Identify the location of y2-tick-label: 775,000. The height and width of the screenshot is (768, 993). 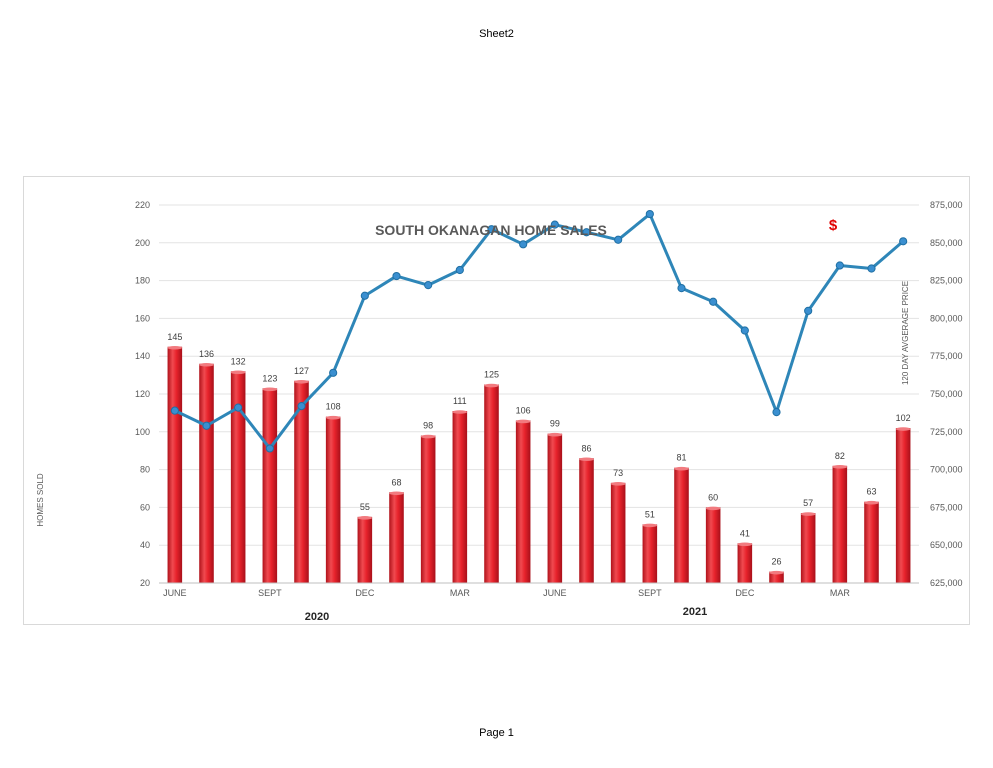
(946, 356).